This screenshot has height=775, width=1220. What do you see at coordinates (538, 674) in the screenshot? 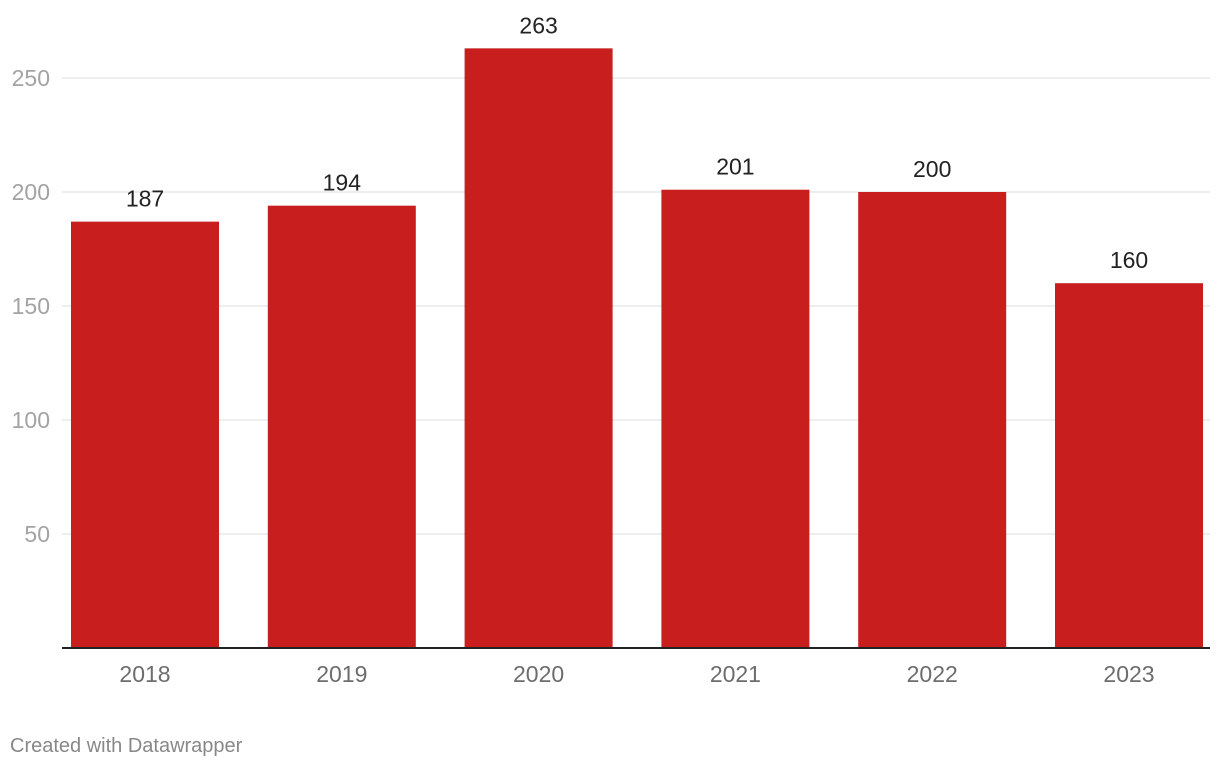
I see `x-tick-label-2020: 2020` at bounding box center [538, 674].